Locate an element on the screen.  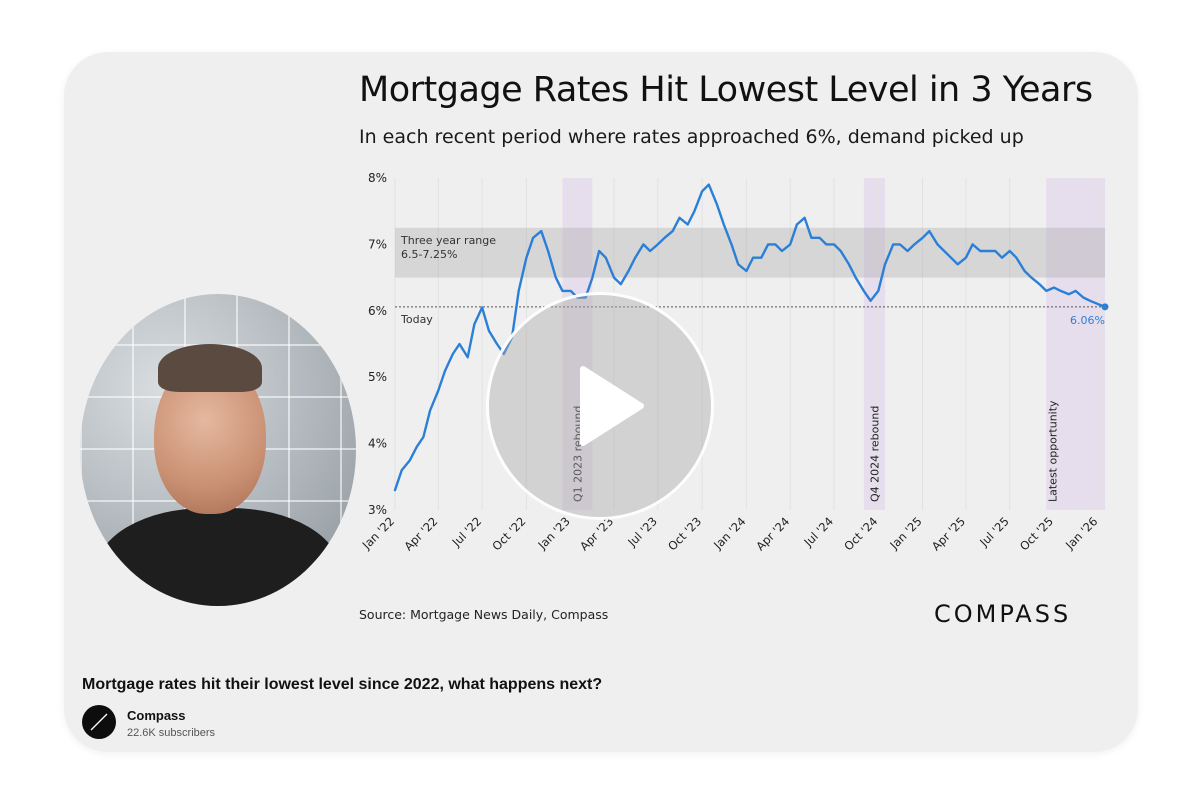
x-tick-label-1: Apr '22 is located at coordinates (420, 533).